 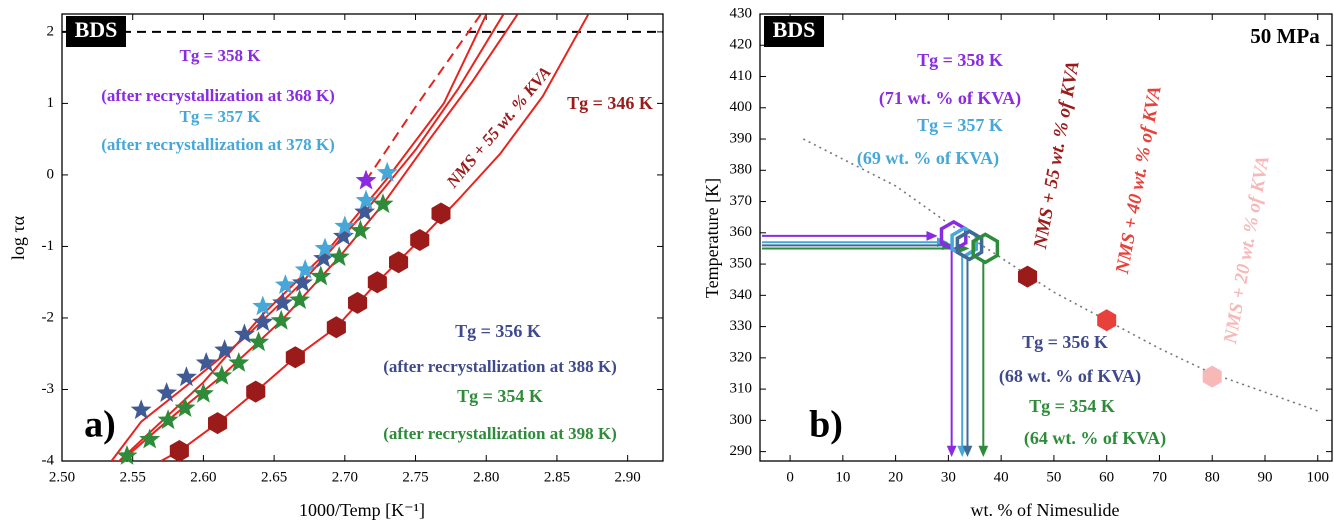 What do you see at coordinates (1247, 250) in the screenshot?
I see `annotation: NMS + 20 wt. % of KVA` at bounding box center [1247, 250].